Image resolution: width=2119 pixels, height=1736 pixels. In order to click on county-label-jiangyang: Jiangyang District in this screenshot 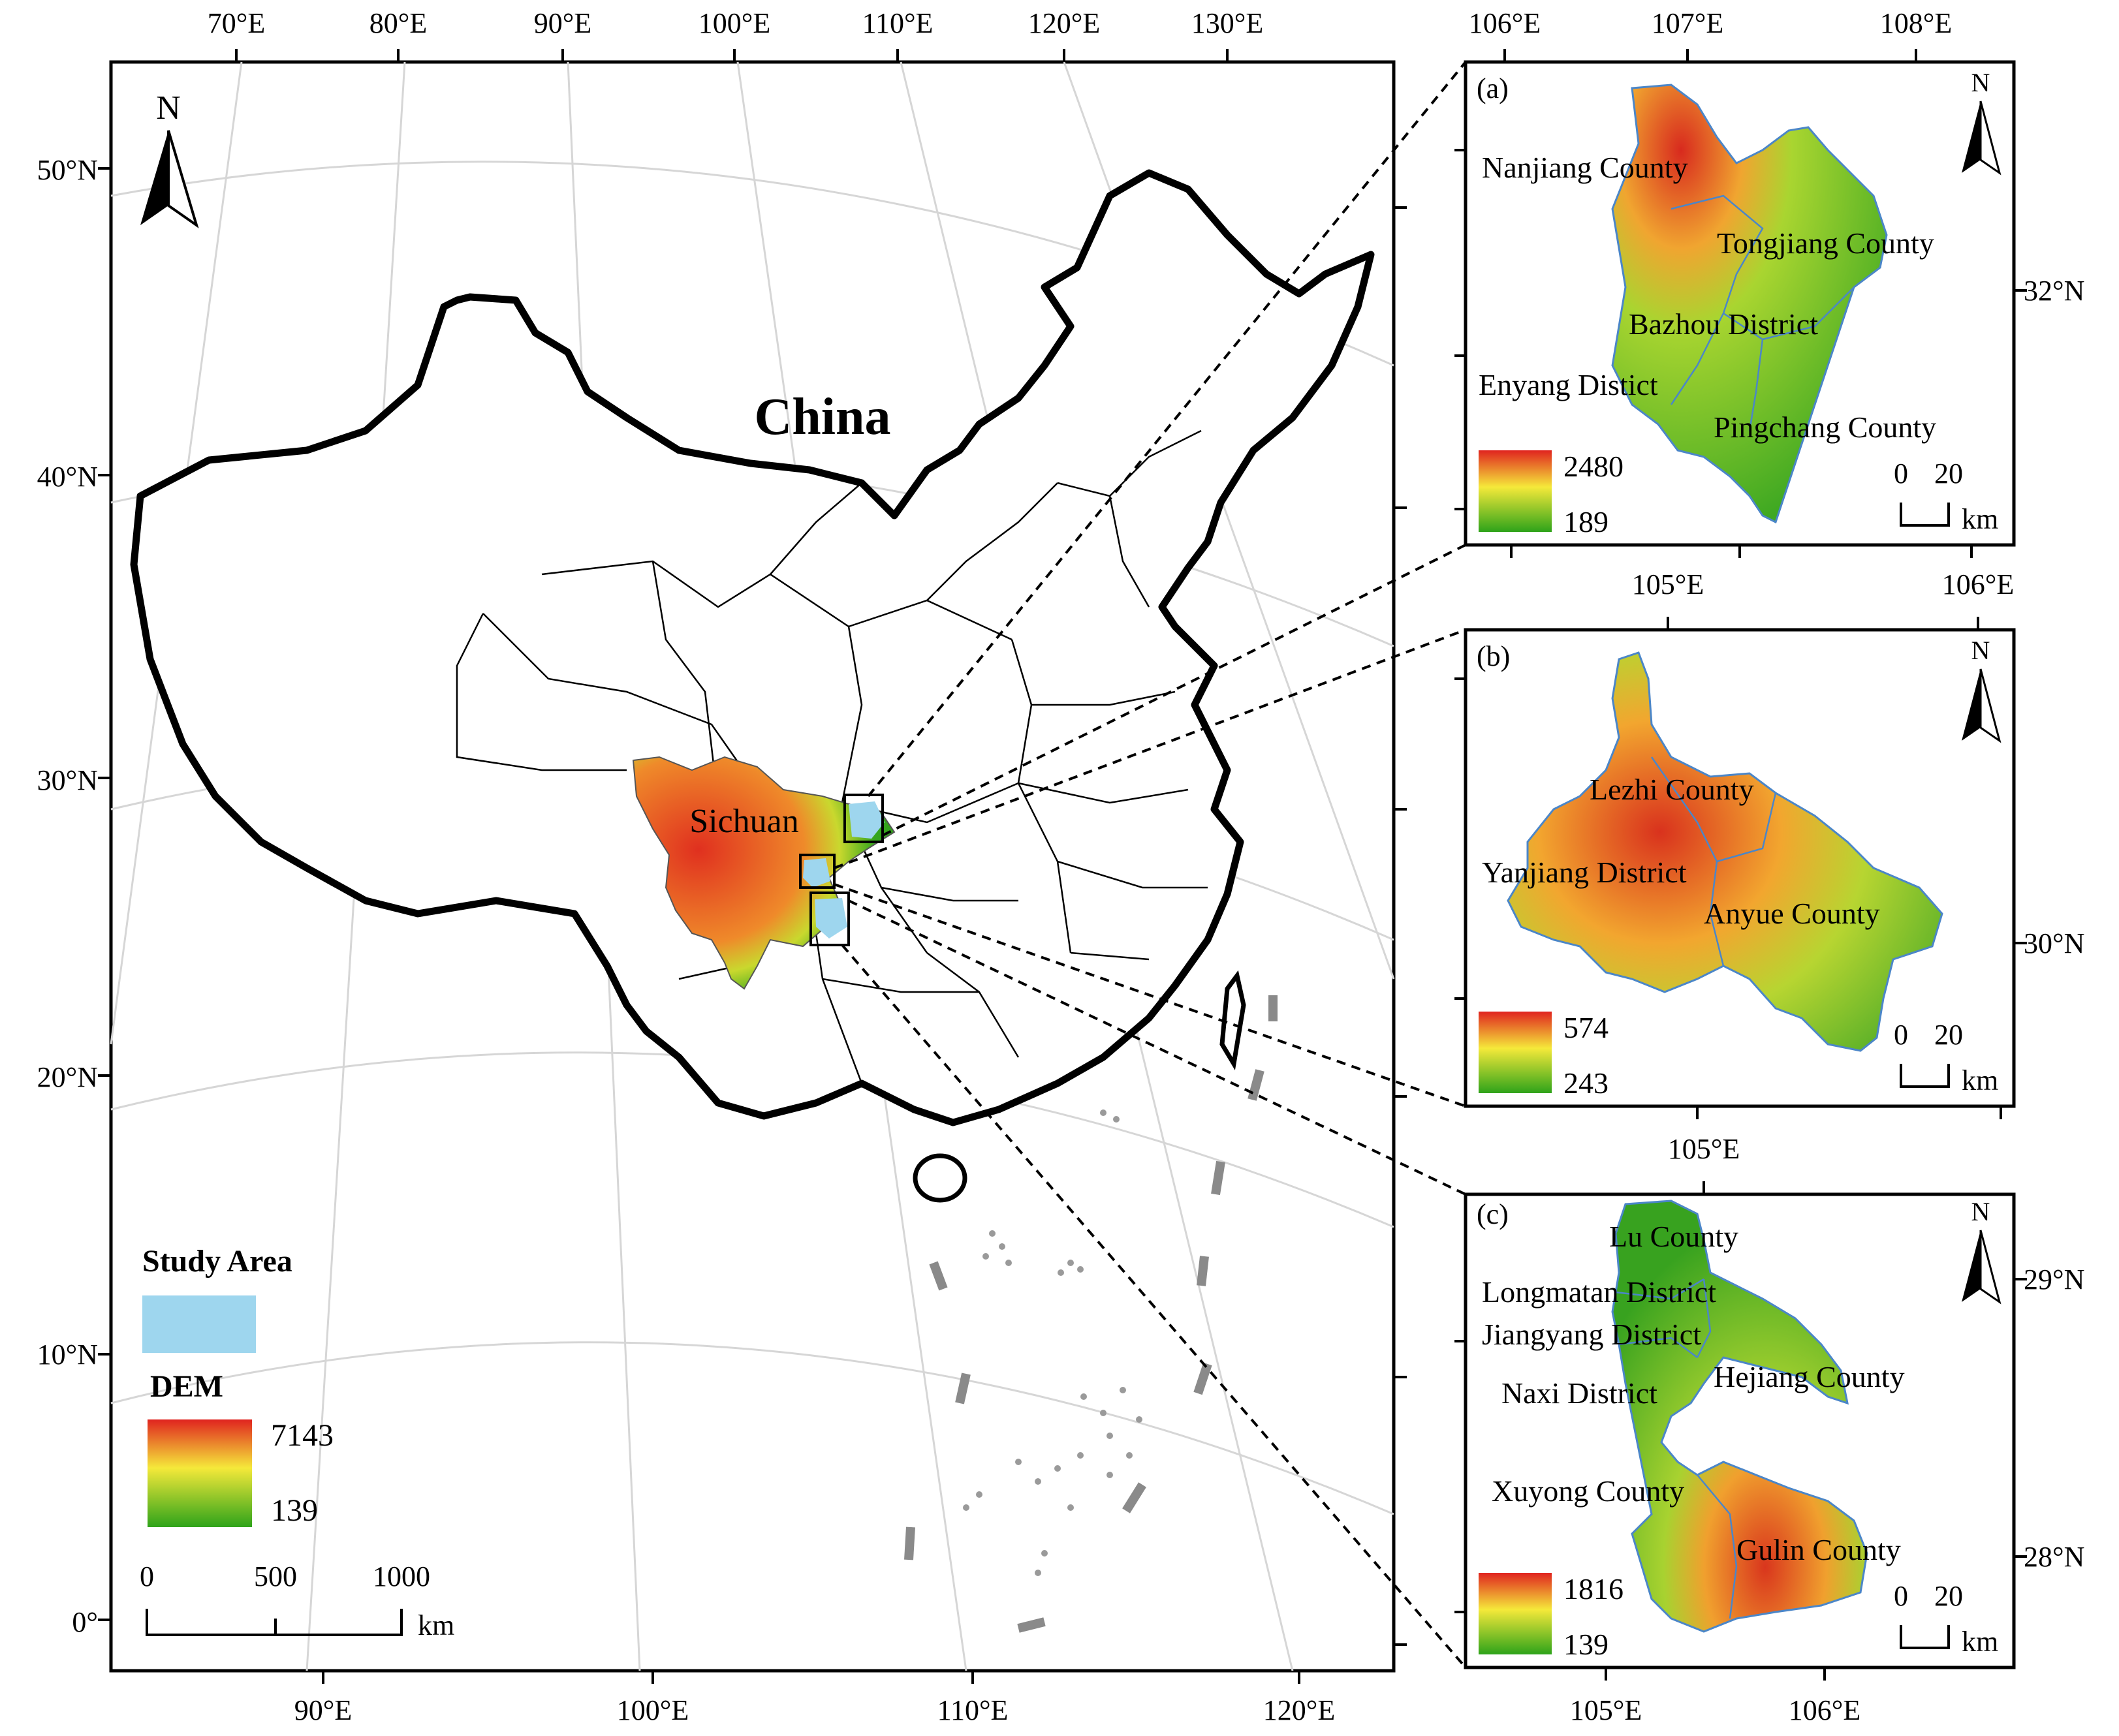, I will do `click(1592, 1334)`.